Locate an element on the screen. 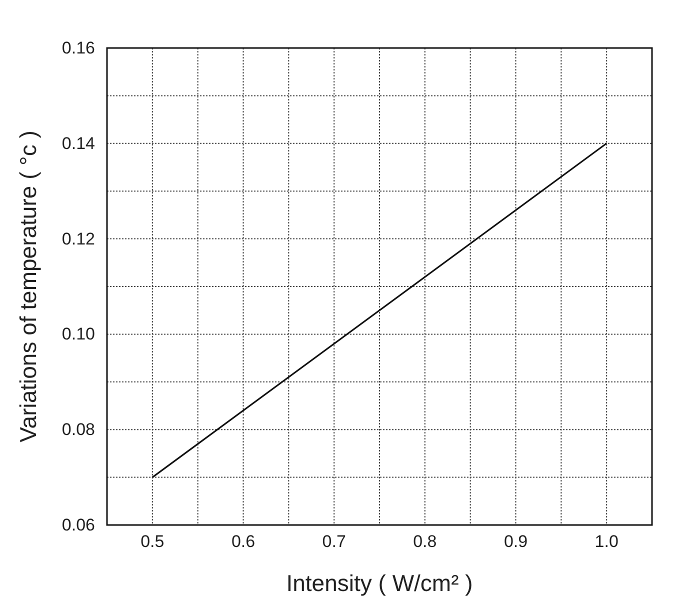  x-tick-label: 1.0 is located at coordinates (606, 542).